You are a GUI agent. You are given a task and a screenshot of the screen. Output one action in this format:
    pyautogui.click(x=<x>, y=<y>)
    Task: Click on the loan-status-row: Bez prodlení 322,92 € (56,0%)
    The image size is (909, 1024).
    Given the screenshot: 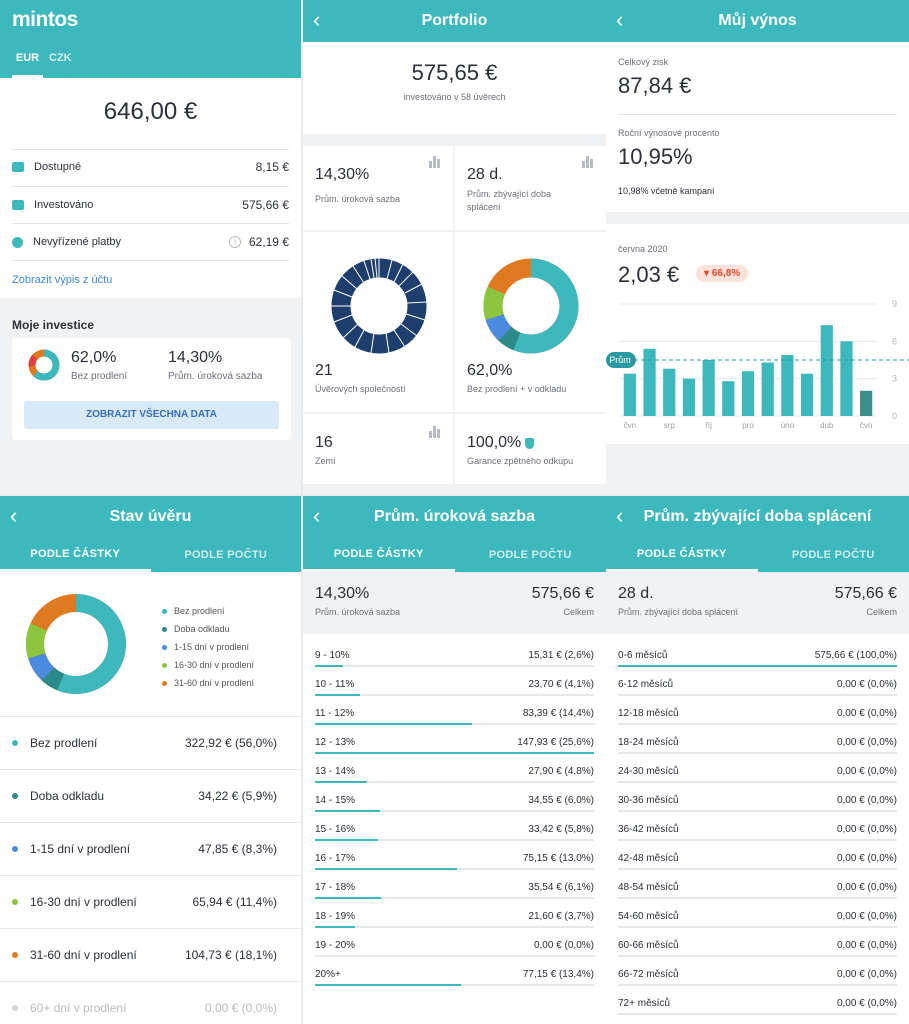 What is the action you would take?
    pyautogui.click(x=150, y=742)
    